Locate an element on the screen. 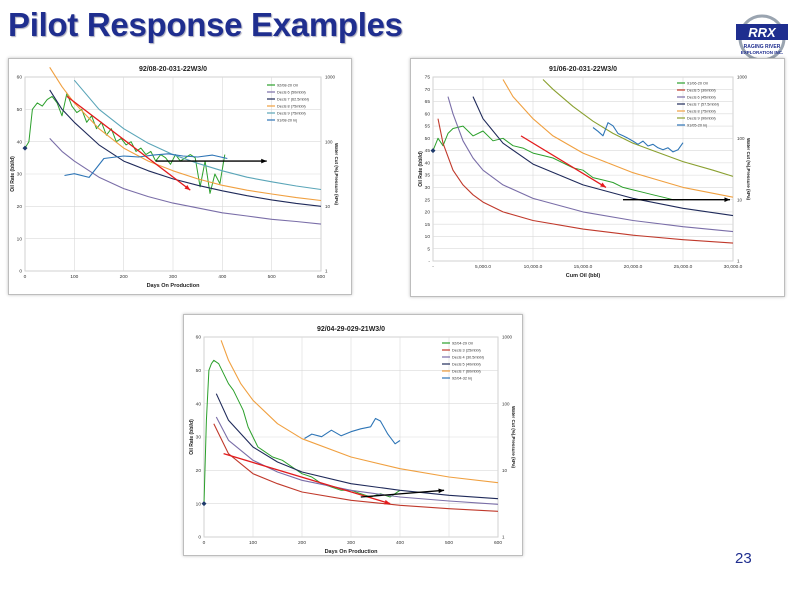 This screenshot has height=600, width=800. legend-entry: Decls 3 (25mbbl) is located at coordinates (466, 351).